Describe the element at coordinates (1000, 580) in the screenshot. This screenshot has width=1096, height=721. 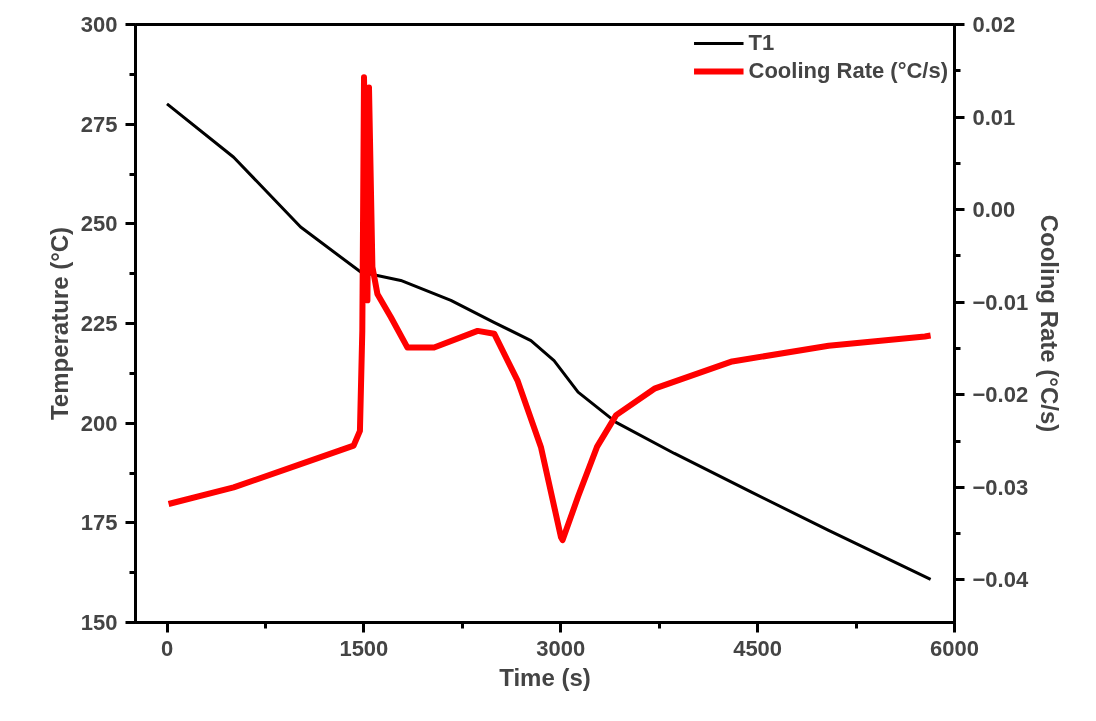
I see `y2-tick-label: −0.04` at that location.